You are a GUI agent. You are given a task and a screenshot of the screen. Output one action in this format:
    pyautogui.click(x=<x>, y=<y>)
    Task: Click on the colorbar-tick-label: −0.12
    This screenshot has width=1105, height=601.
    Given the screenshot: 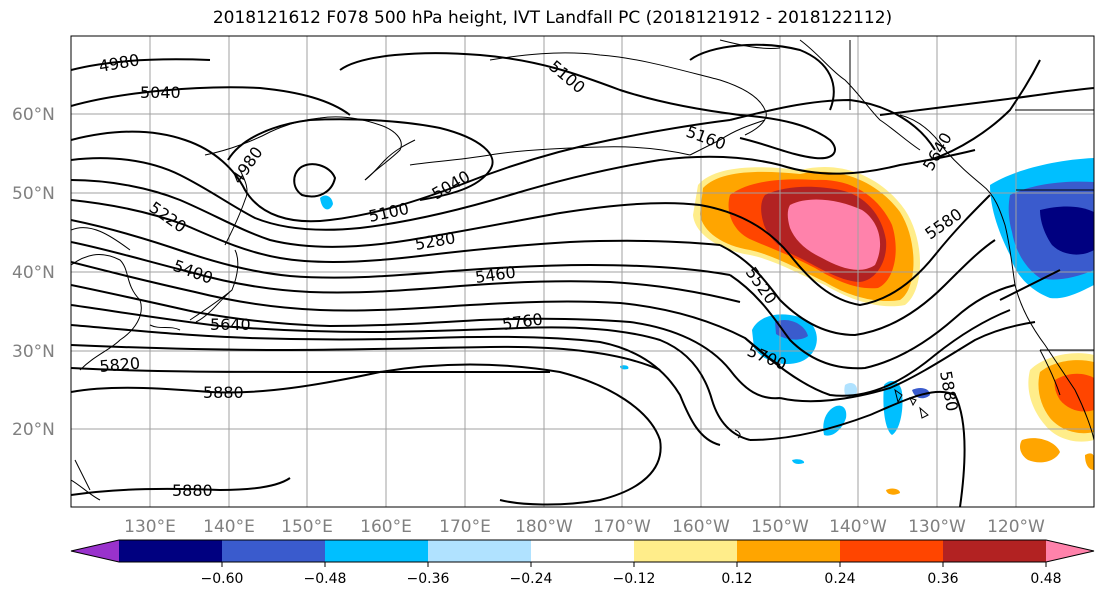 What is the action you would take?
    pyautogui.click(x=634, y=579)
    